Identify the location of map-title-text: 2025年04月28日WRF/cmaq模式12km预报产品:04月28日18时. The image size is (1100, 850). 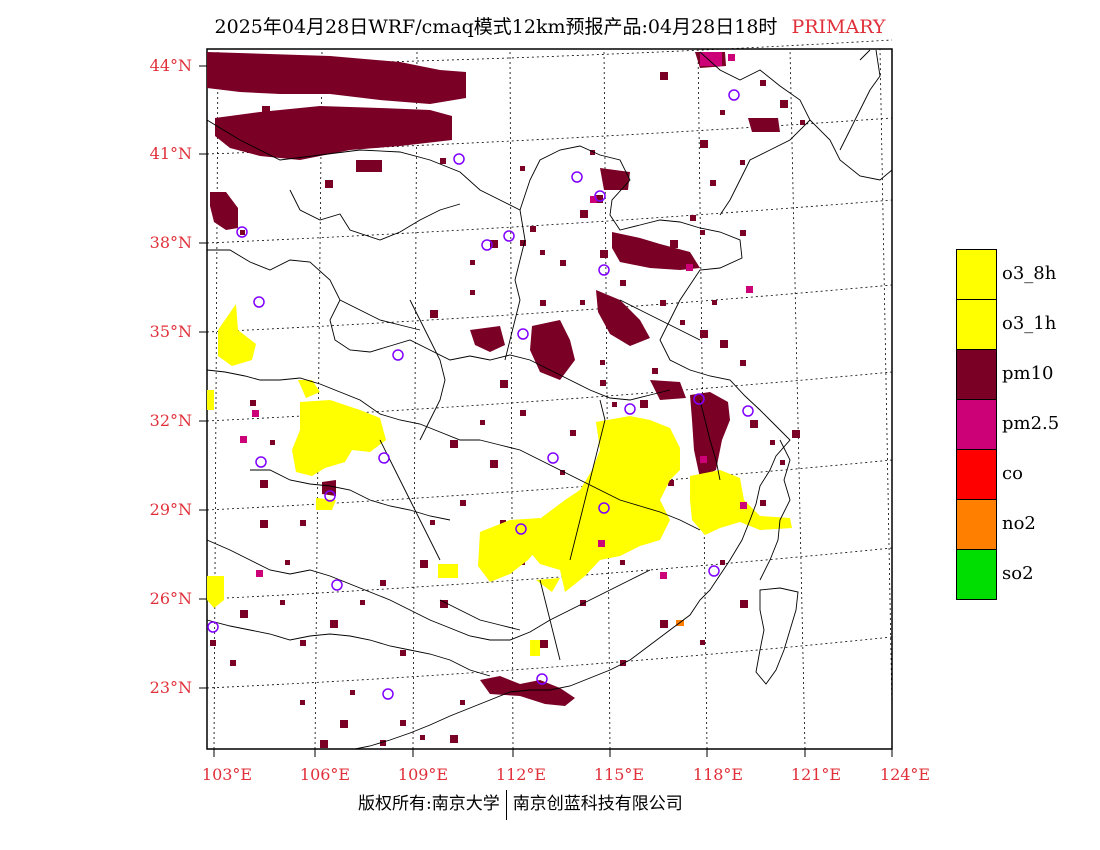
(496, 27).